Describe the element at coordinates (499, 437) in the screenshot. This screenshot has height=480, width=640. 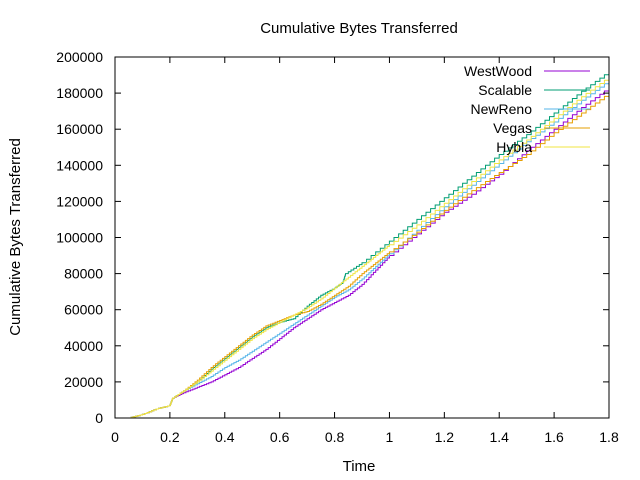
I see `x-tick-label: 1.4` at that location.